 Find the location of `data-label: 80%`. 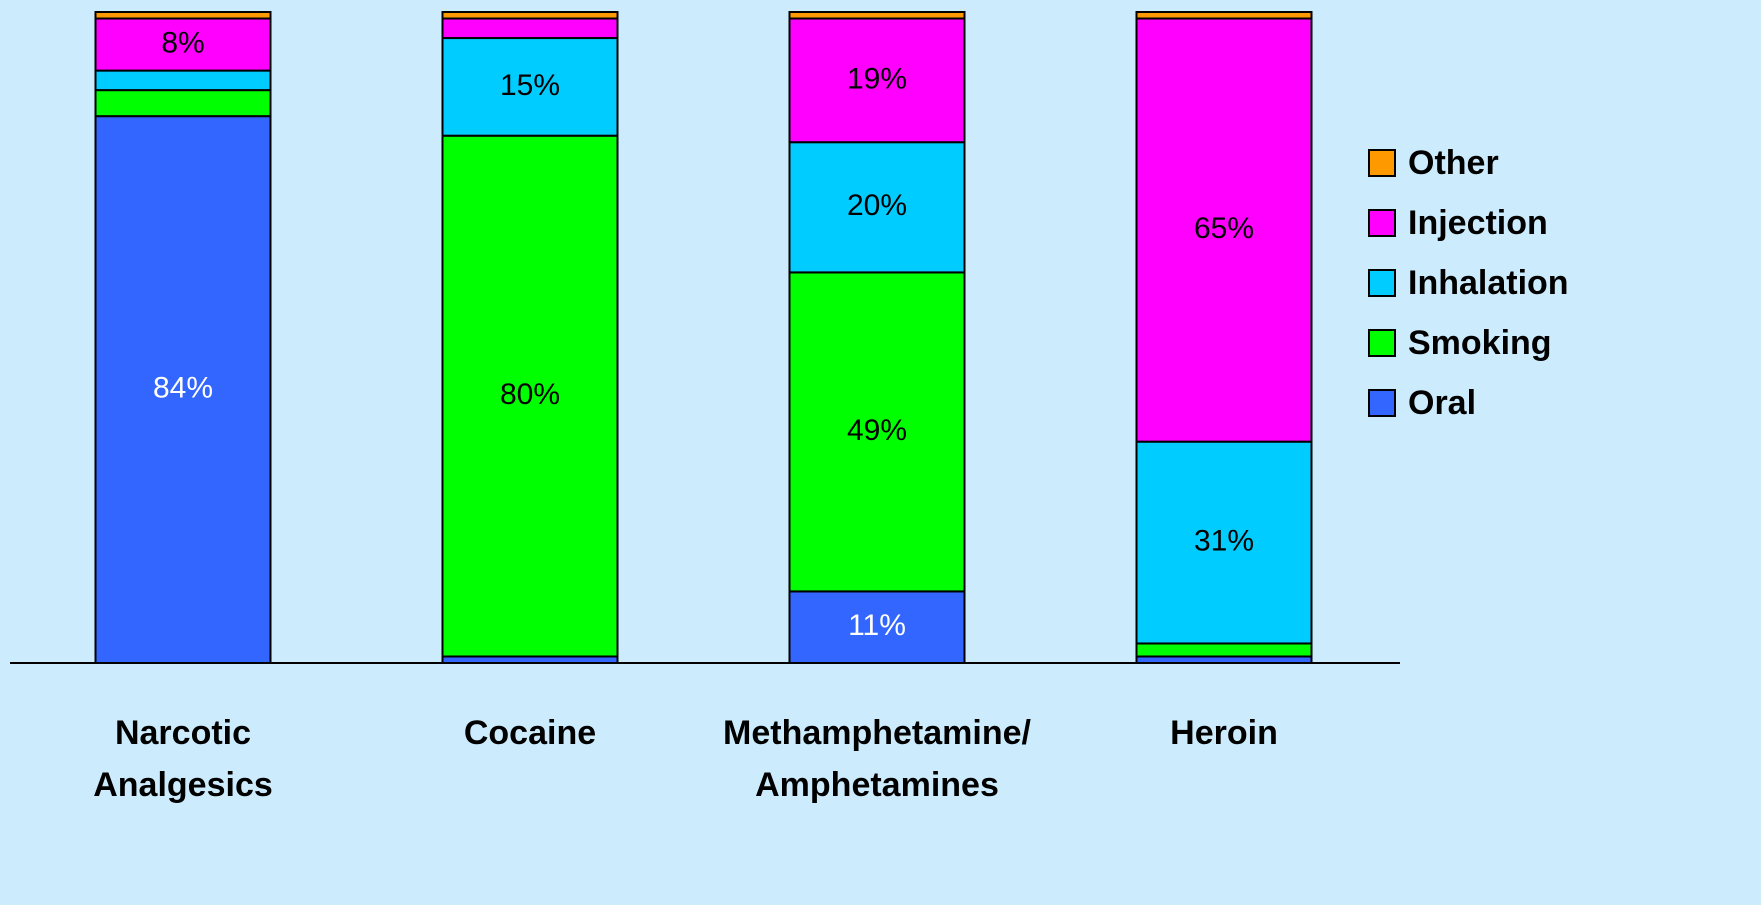

data-label: 80% is located at coordinates (530, 394).